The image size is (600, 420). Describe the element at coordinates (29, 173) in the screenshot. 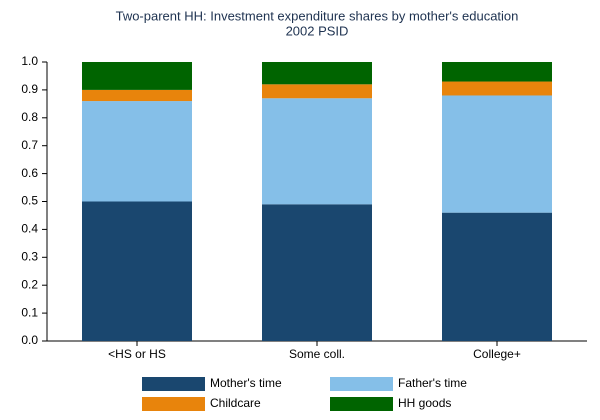

I see `y-tick-label: 0.6` at that location.